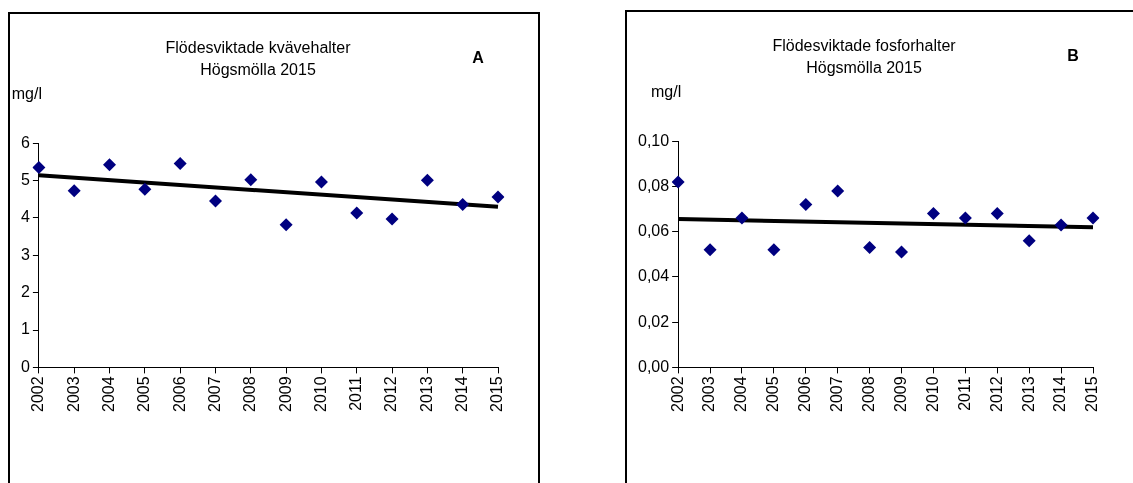 The height and width of the screenshot is (483, 1133). What do you see at coordinates (654, 140) in the screenshot?
I see `y-tick-label: 0,10` at bounding box center [654, 140].